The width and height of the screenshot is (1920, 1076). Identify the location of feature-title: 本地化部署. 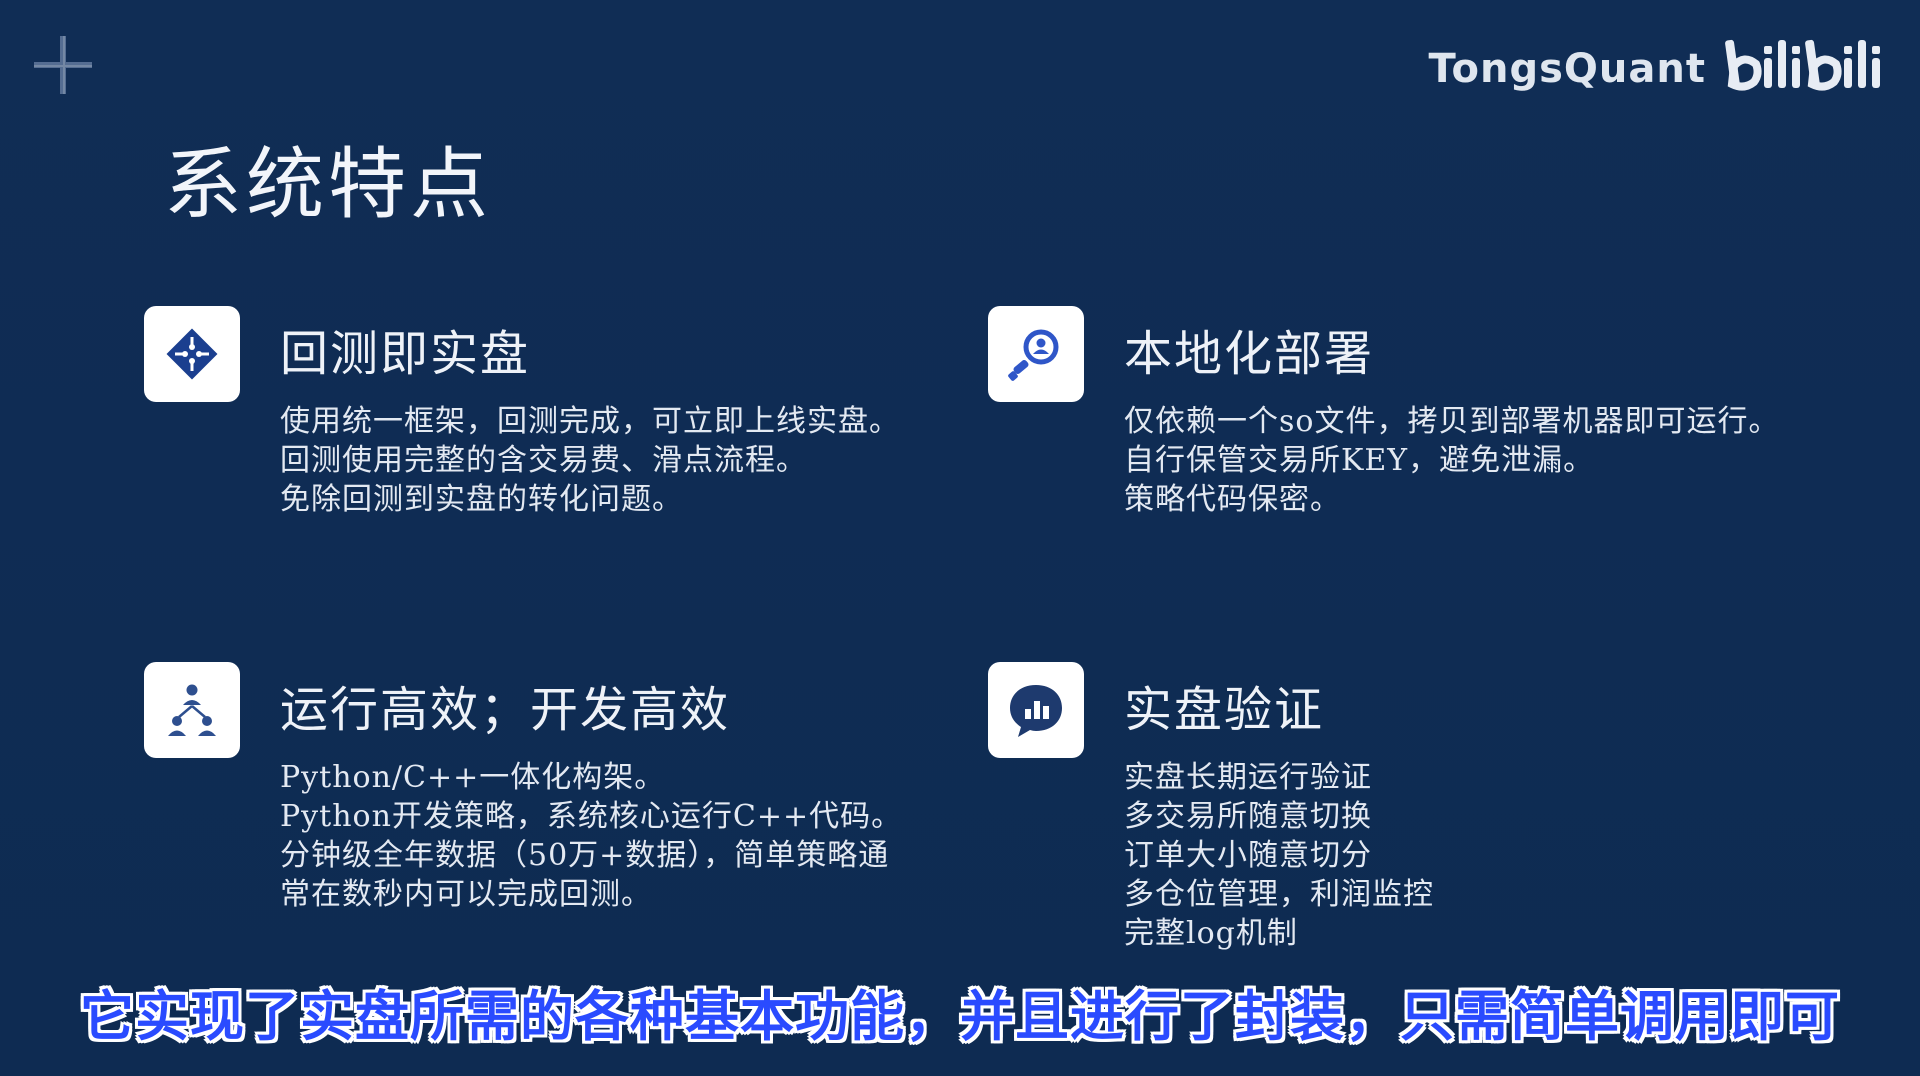
(1249, 354).